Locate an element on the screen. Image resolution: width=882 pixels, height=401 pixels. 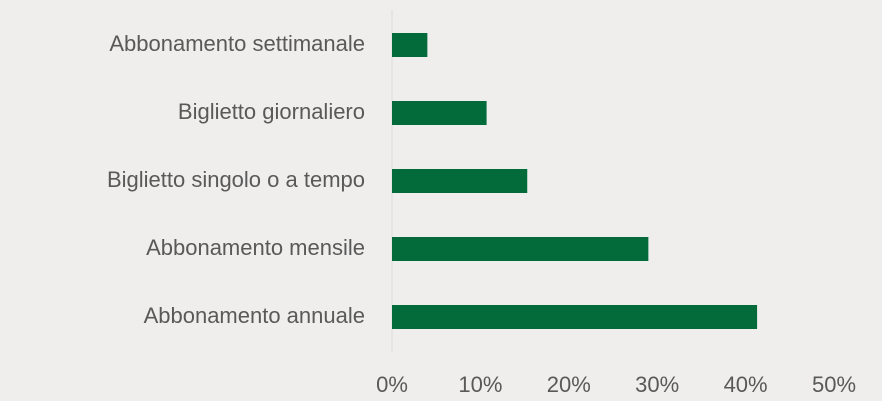
x-tick-label: 0% is located at coordinates (392, 384).